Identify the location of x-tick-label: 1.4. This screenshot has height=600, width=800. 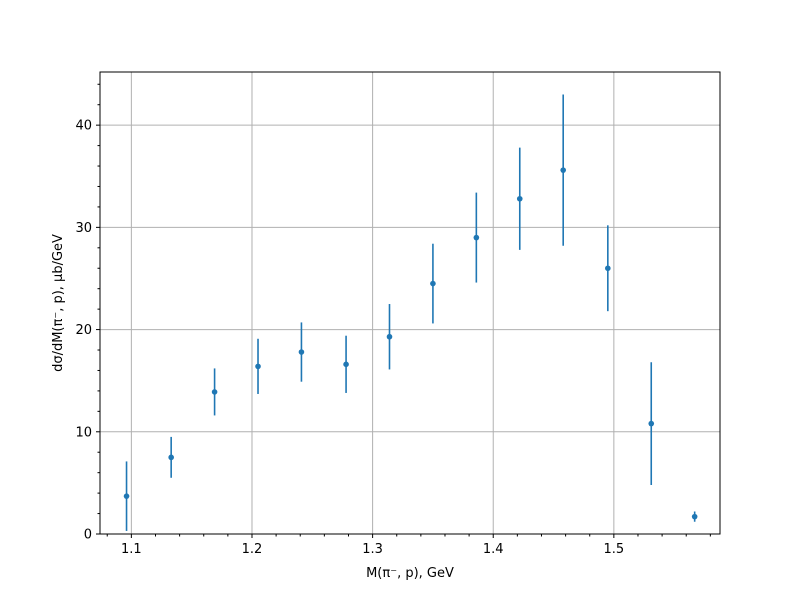
(493, 549).